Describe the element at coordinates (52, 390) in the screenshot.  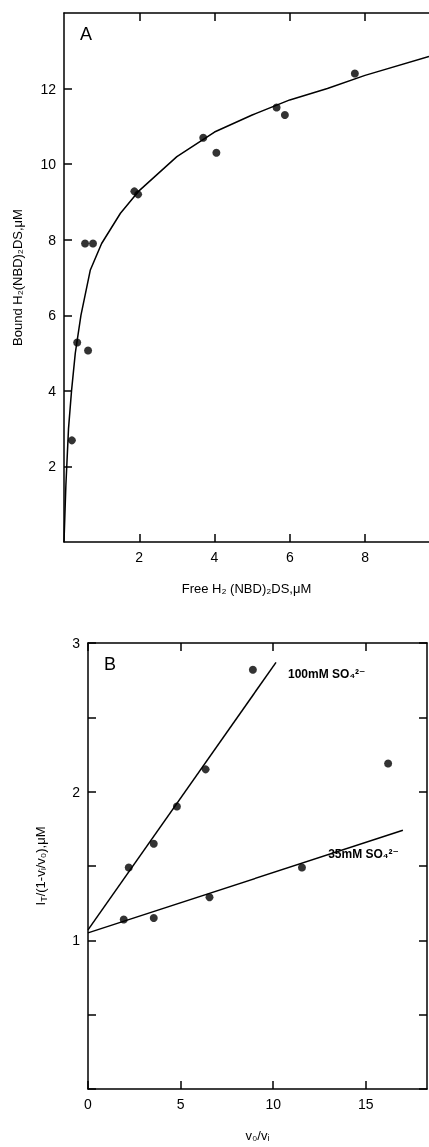
I see `y-tick-label: 4` at that location.